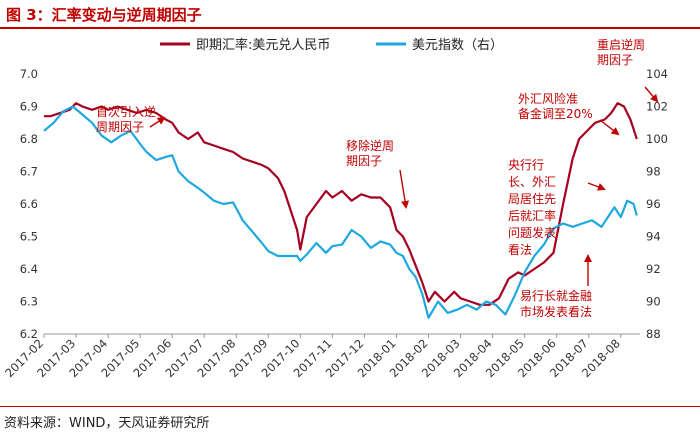 This screenshot has height=433, width=700. Describe the element at coordinates (548, 98) in the screenshot. I see `annotation-line: 外汇风险准` at that location.